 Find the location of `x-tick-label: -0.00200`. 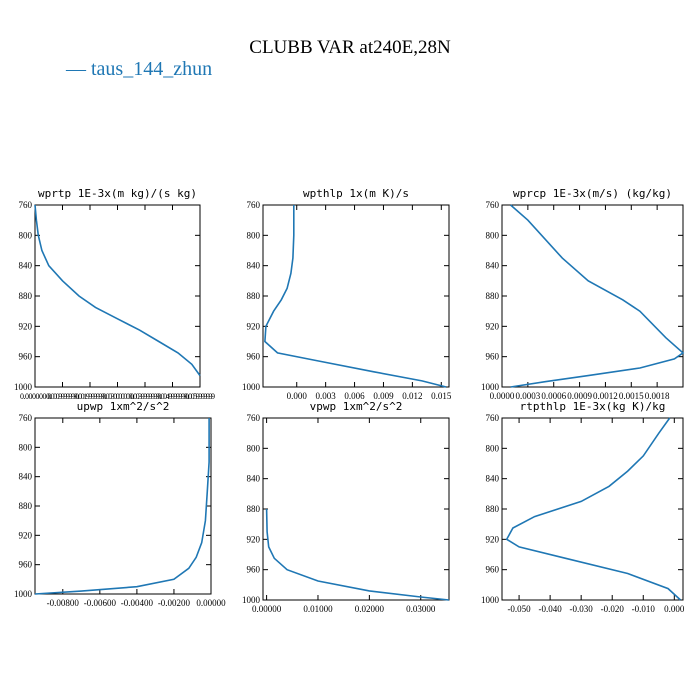

x-tick-label: -0.00200 is located at coordinates (174, 603).